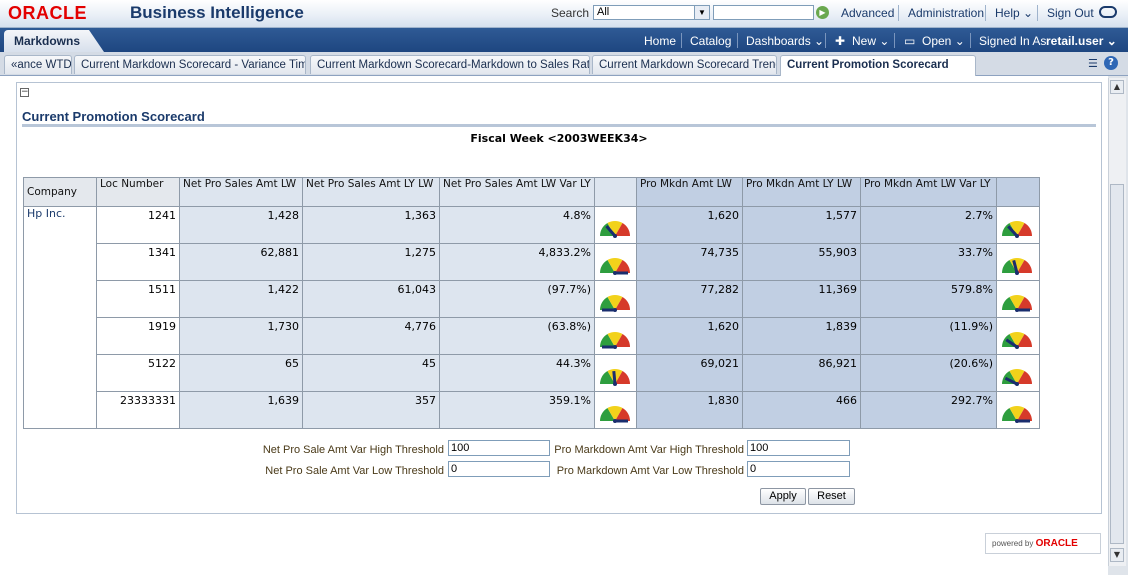 Image resolution: width=1128 pixels, height=575 pixels. Describe the element at coordinates (878, 65) in the screenshot. I see `tab-current-promotion-scorecard: Current Promotion Scorecard` at that location.